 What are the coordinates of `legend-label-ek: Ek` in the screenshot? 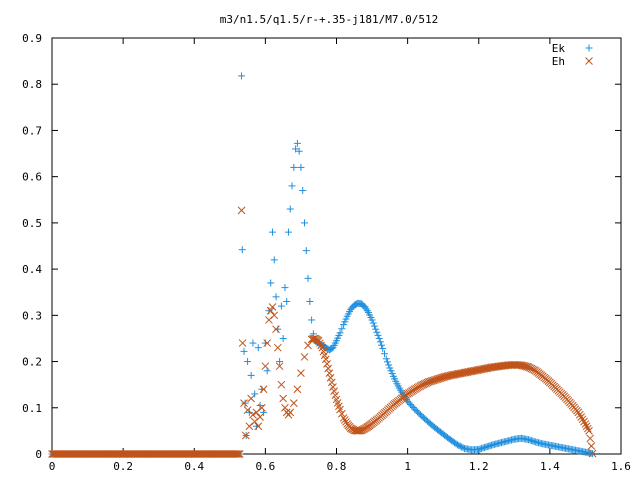 It's located at (559, 48).